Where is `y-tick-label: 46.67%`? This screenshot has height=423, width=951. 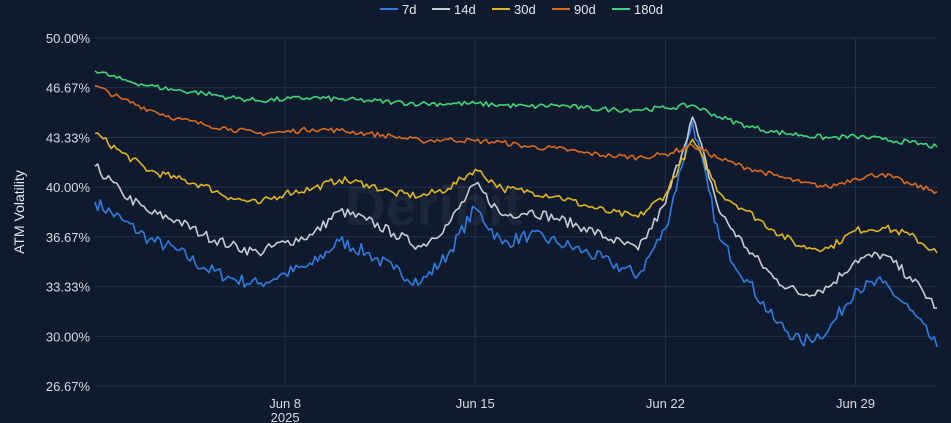
y-tick-label: 46.67% is located at coordinates (68, 88).